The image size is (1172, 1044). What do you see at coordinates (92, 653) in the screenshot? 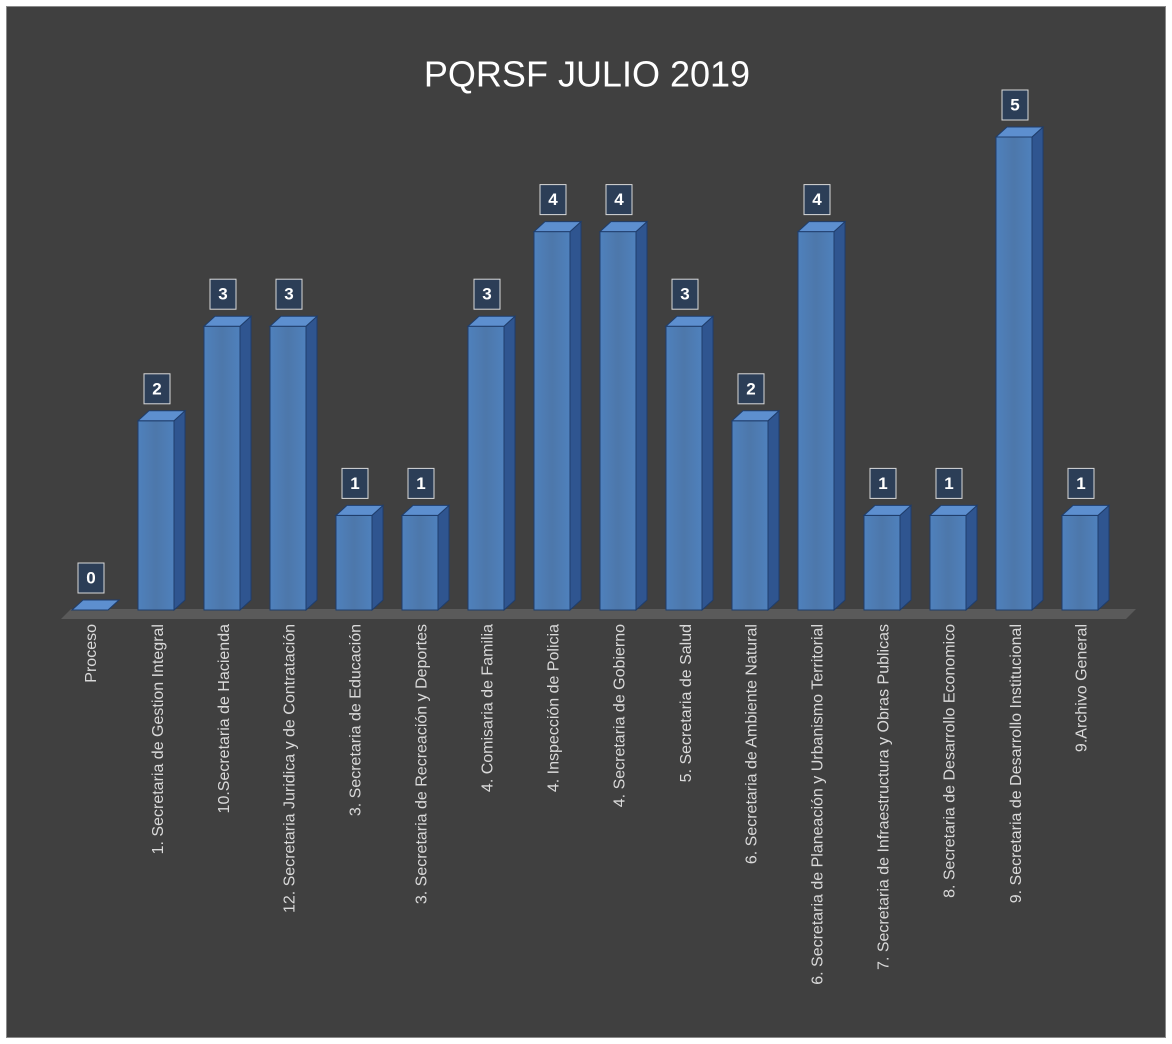
I see `x-tick-label: Proceso` at bounding box center [92, 653].